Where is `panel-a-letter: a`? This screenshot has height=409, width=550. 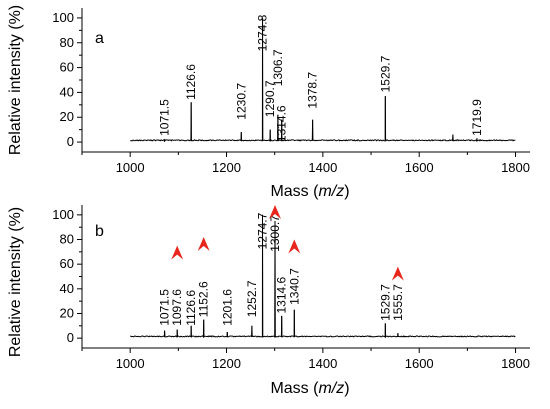
panel-a-letter: a is located at coordinates (99, 38).